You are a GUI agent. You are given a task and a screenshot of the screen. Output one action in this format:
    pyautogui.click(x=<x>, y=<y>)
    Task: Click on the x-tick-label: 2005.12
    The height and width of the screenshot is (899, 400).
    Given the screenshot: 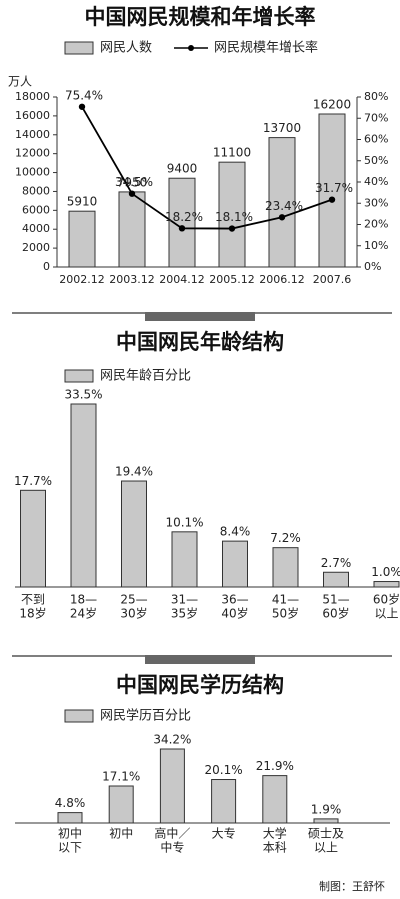 What is the action you would take?
    pyautogui.click(x=232, y=279)
    